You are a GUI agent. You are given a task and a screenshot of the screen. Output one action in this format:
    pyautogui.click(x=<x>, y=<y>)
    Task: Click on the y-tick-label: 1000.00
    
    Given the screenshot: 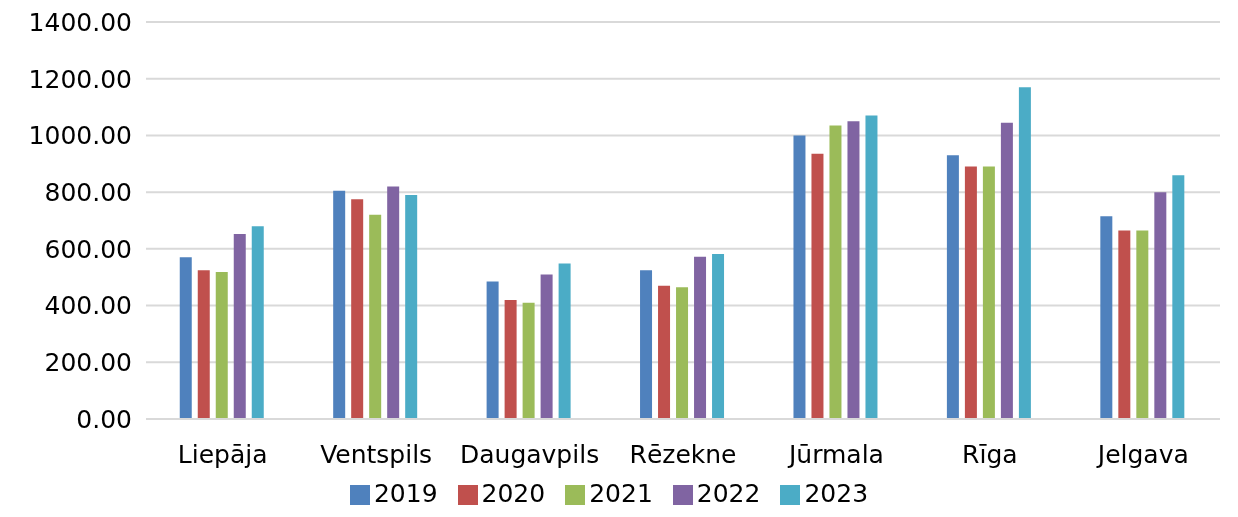 What is the action you would take?
    pyautogui.click(x=80, y=136)
    